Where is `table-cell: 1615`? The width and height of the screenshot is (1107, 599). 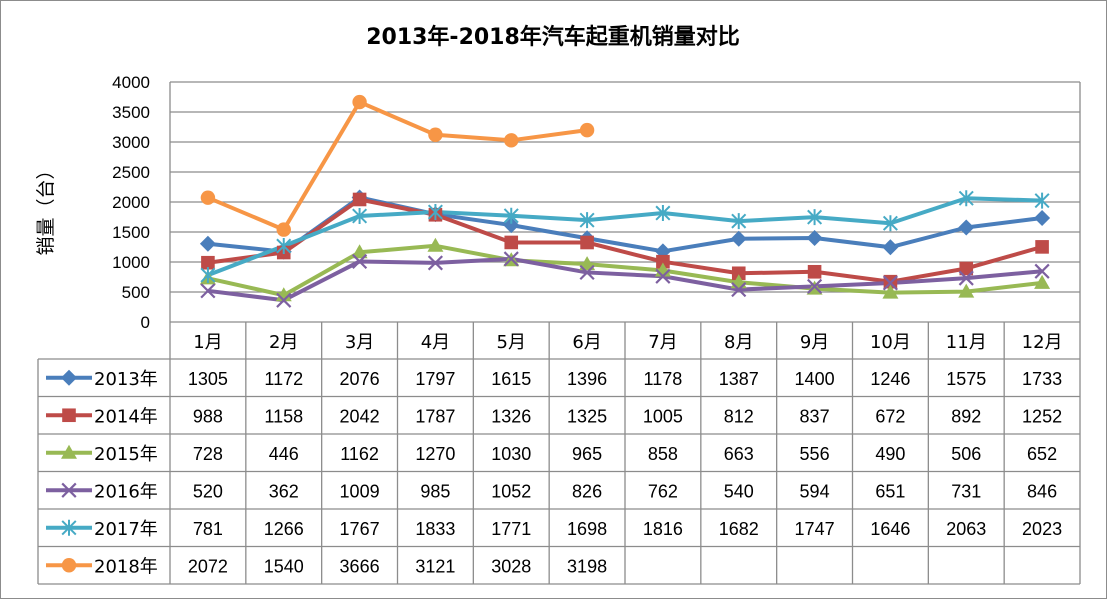
table-cell: 1615 is located at coordinates (511, 379).